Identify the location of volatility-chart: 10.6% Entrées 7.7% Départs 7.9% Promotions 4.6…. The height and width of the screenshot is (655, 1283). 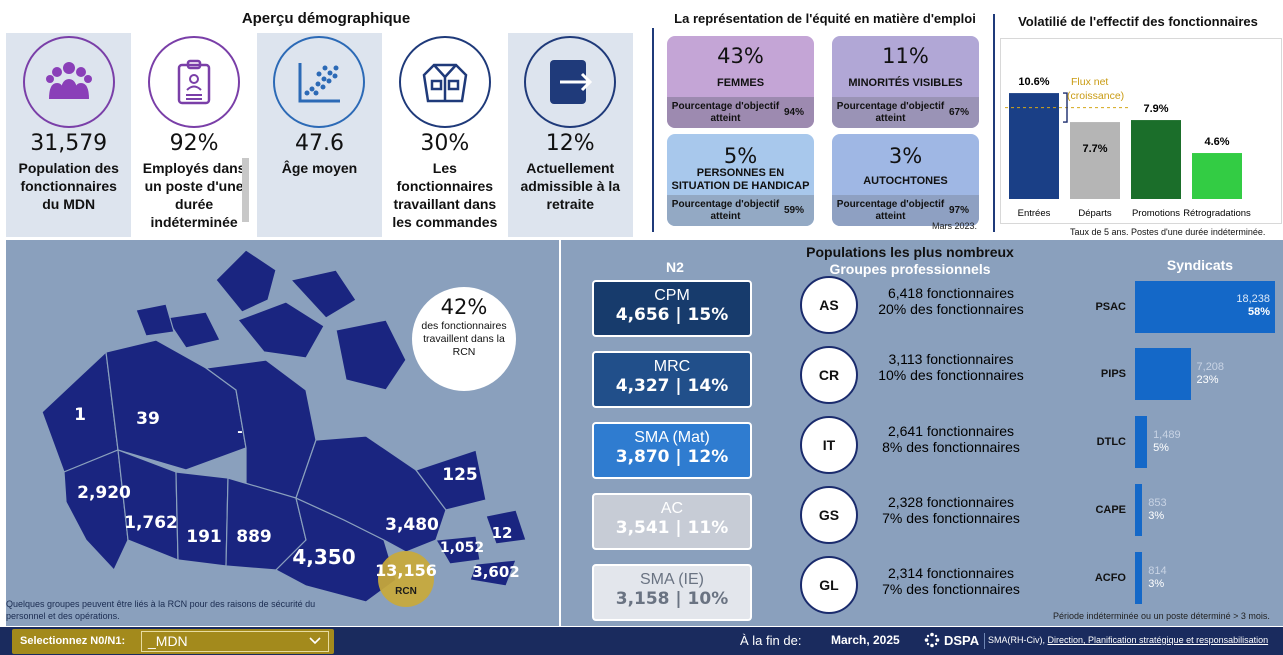
(1141, 131).